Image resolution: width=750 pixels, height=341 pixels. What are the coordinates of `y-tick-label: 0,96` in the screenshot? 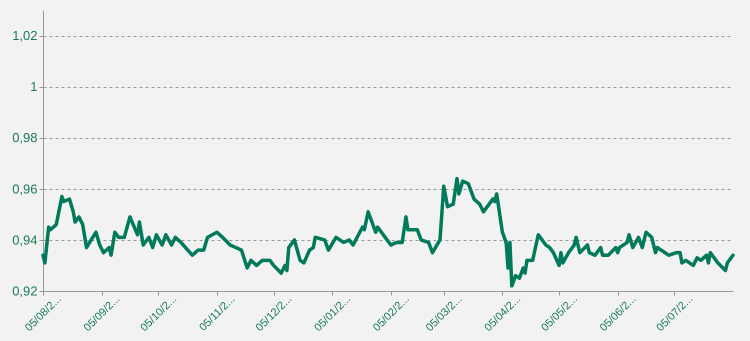 It's located at (25, 188).